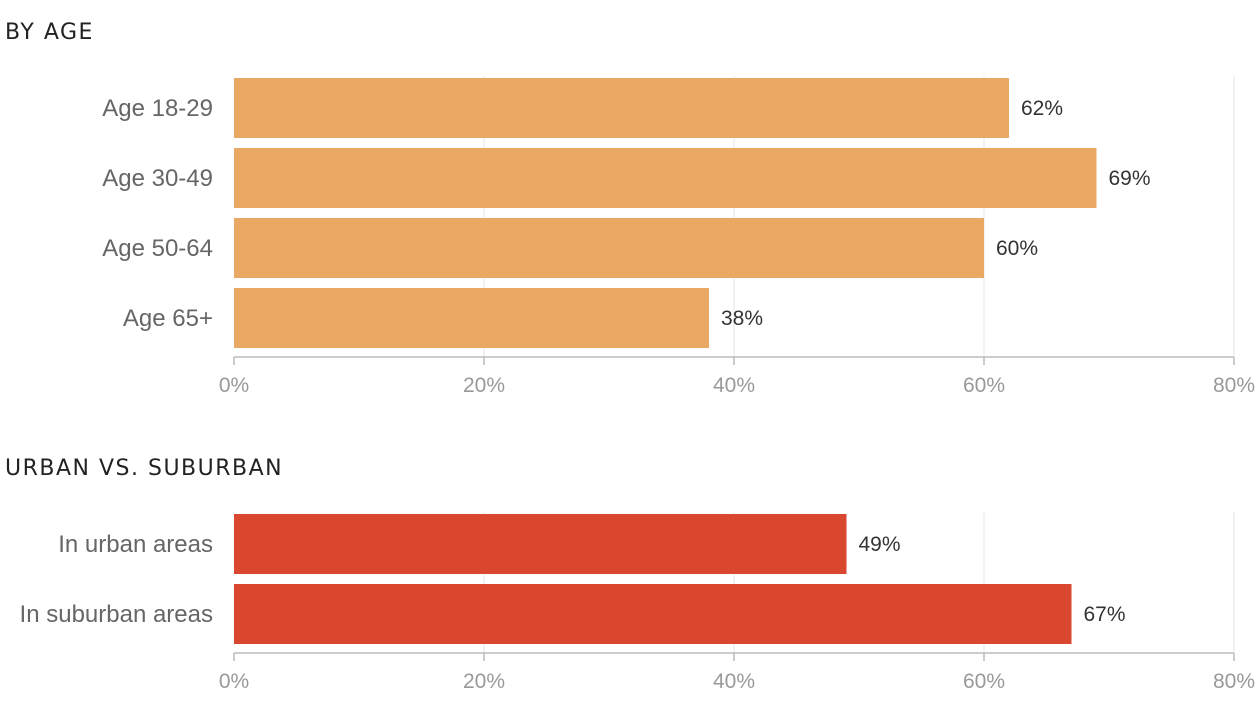 This screenshot has width=1260, height=708. I want to click on category-label: In suburban areas, so click(116, 614).